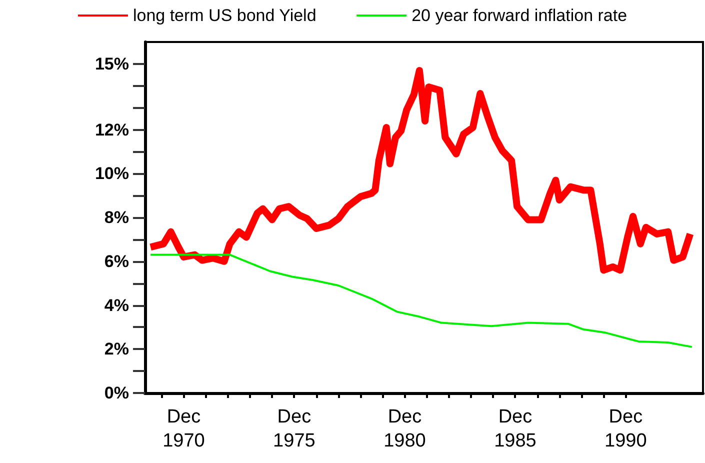  What do you see at coordinates (116, 349) in the screenshot?
I see `y-tick-label: 2%` at bounding box center [116, 349].